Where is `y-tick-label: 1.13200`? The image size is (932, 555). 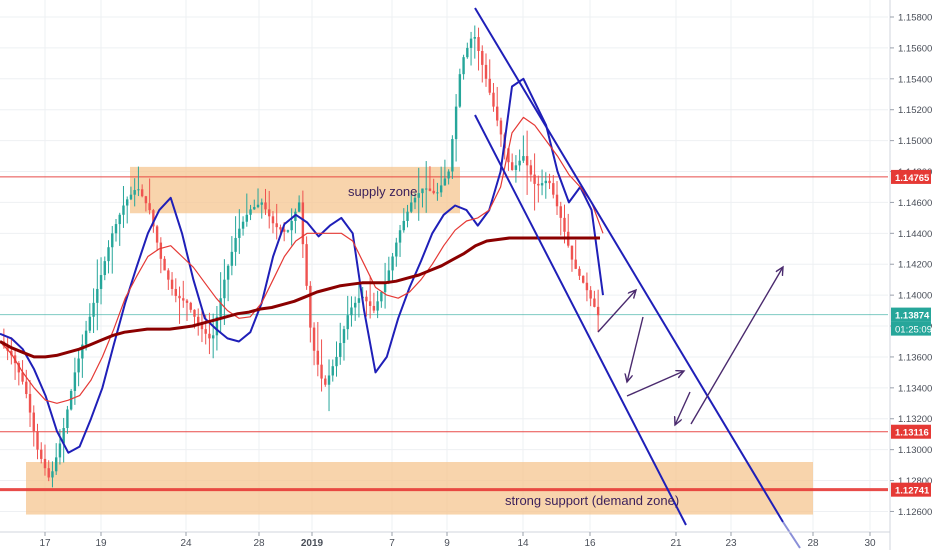
y-tick-label: 1.13200 is located at coordinates (915, 419).